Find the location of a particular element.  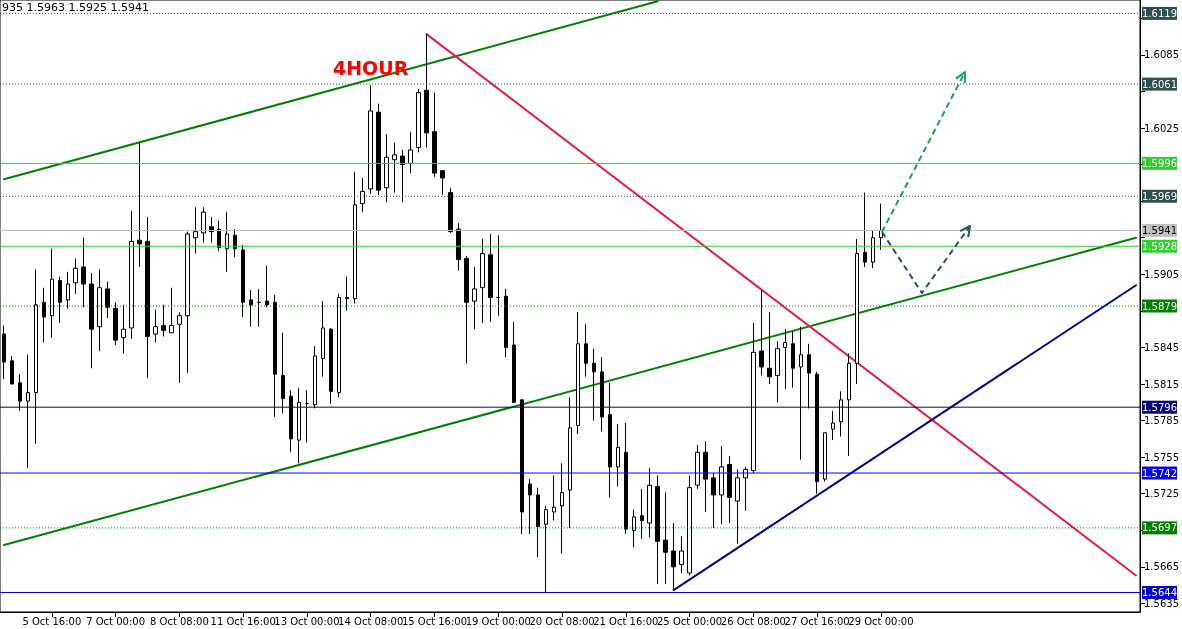

ref-line-label: 1.5941 is located at coordinates (1160, 230).